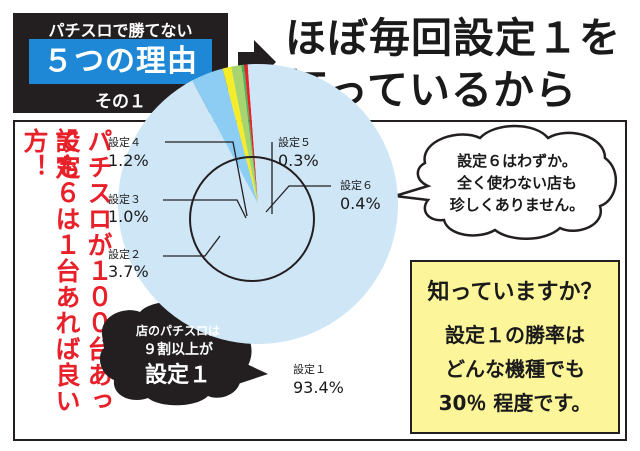 Image resolution: width=640 pixels, height=451 pixels. I want to click on pie-slice-s6, so click(251, 134).